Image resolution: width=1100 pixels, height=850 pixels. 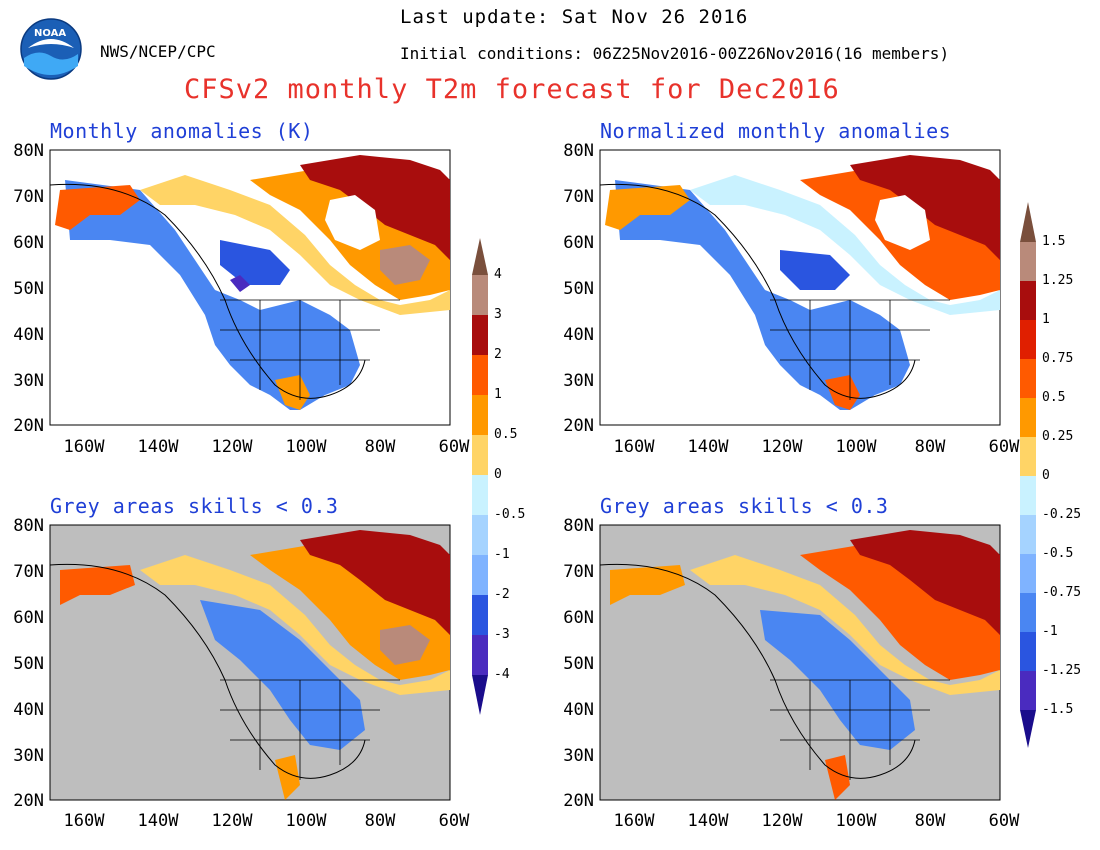 What do you see at coordinates (1028, 729) in the screenshot?
I see `colorbar-2-bottom-arrow` at bounding box center [1028, 729].